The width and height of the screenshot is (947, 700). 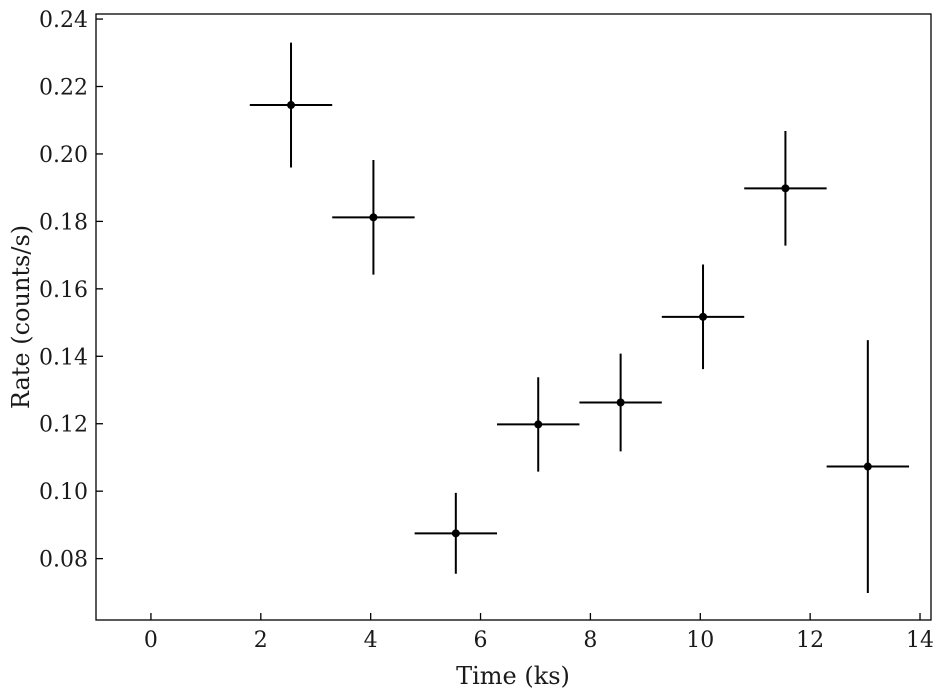 What do you see at coordinates (63, 425) in the screenshot?
I see `y-tick-label: 0.12` at bounding box center [63, 425].